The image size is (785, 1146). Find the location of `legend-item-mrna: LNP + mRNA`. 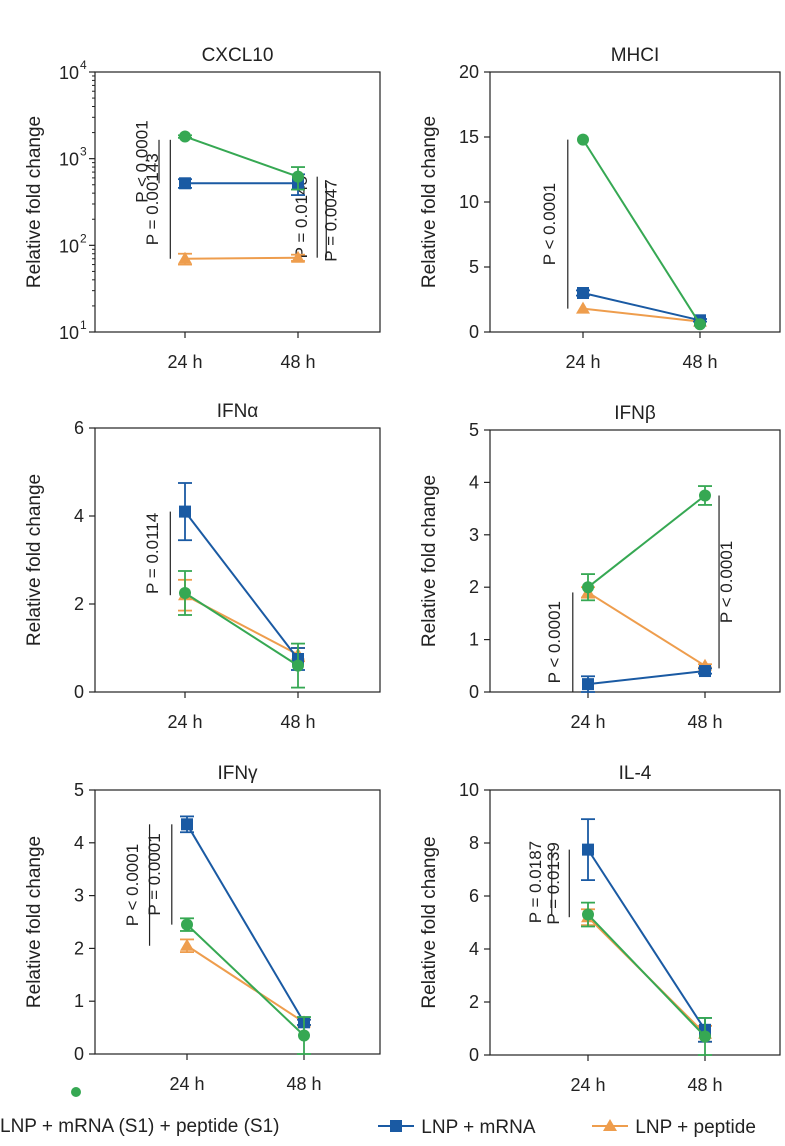

legend-item-mrna: LNP + mRNA is located at coordinates (456, 1127).